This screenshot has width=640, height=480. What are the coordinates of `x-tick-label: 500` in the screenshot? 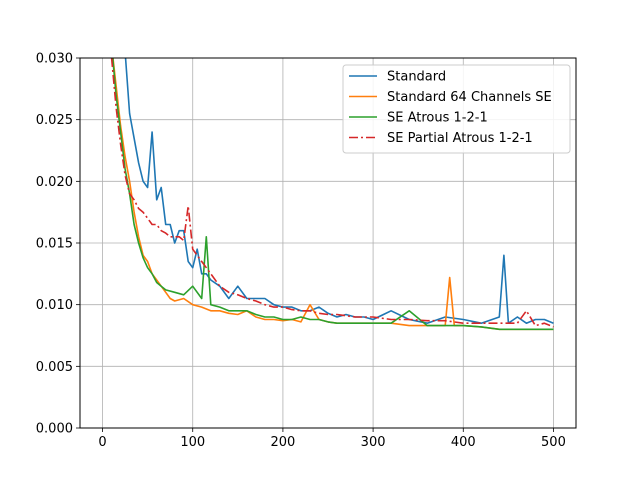 It's located at (553, 442).